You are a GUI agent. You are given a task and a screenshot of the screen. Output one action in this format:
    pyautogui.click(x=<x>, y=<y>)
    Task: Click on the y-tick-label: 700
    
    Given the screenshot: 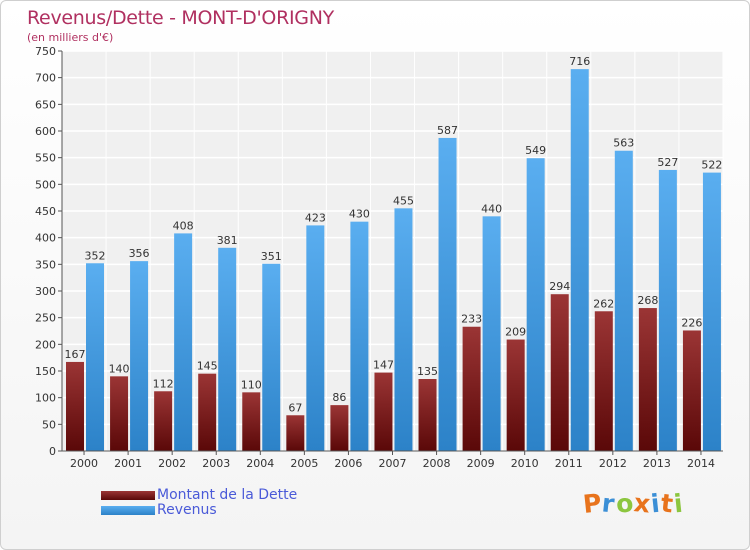 What is the action you would take?
    pyautogui.click(x=45, y=78)
    